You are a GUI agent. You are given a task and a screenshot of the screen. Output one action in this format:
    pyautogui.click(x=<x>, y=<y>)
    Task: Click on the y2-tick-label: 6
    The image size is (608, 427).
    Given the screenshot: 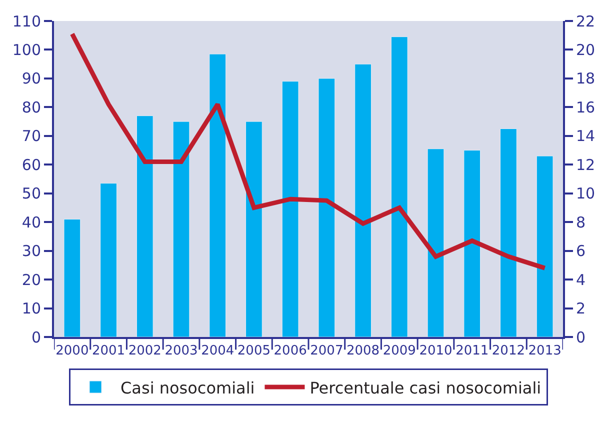 What is the action you would take?
    pyautogui.click(x=581, y=251)
    